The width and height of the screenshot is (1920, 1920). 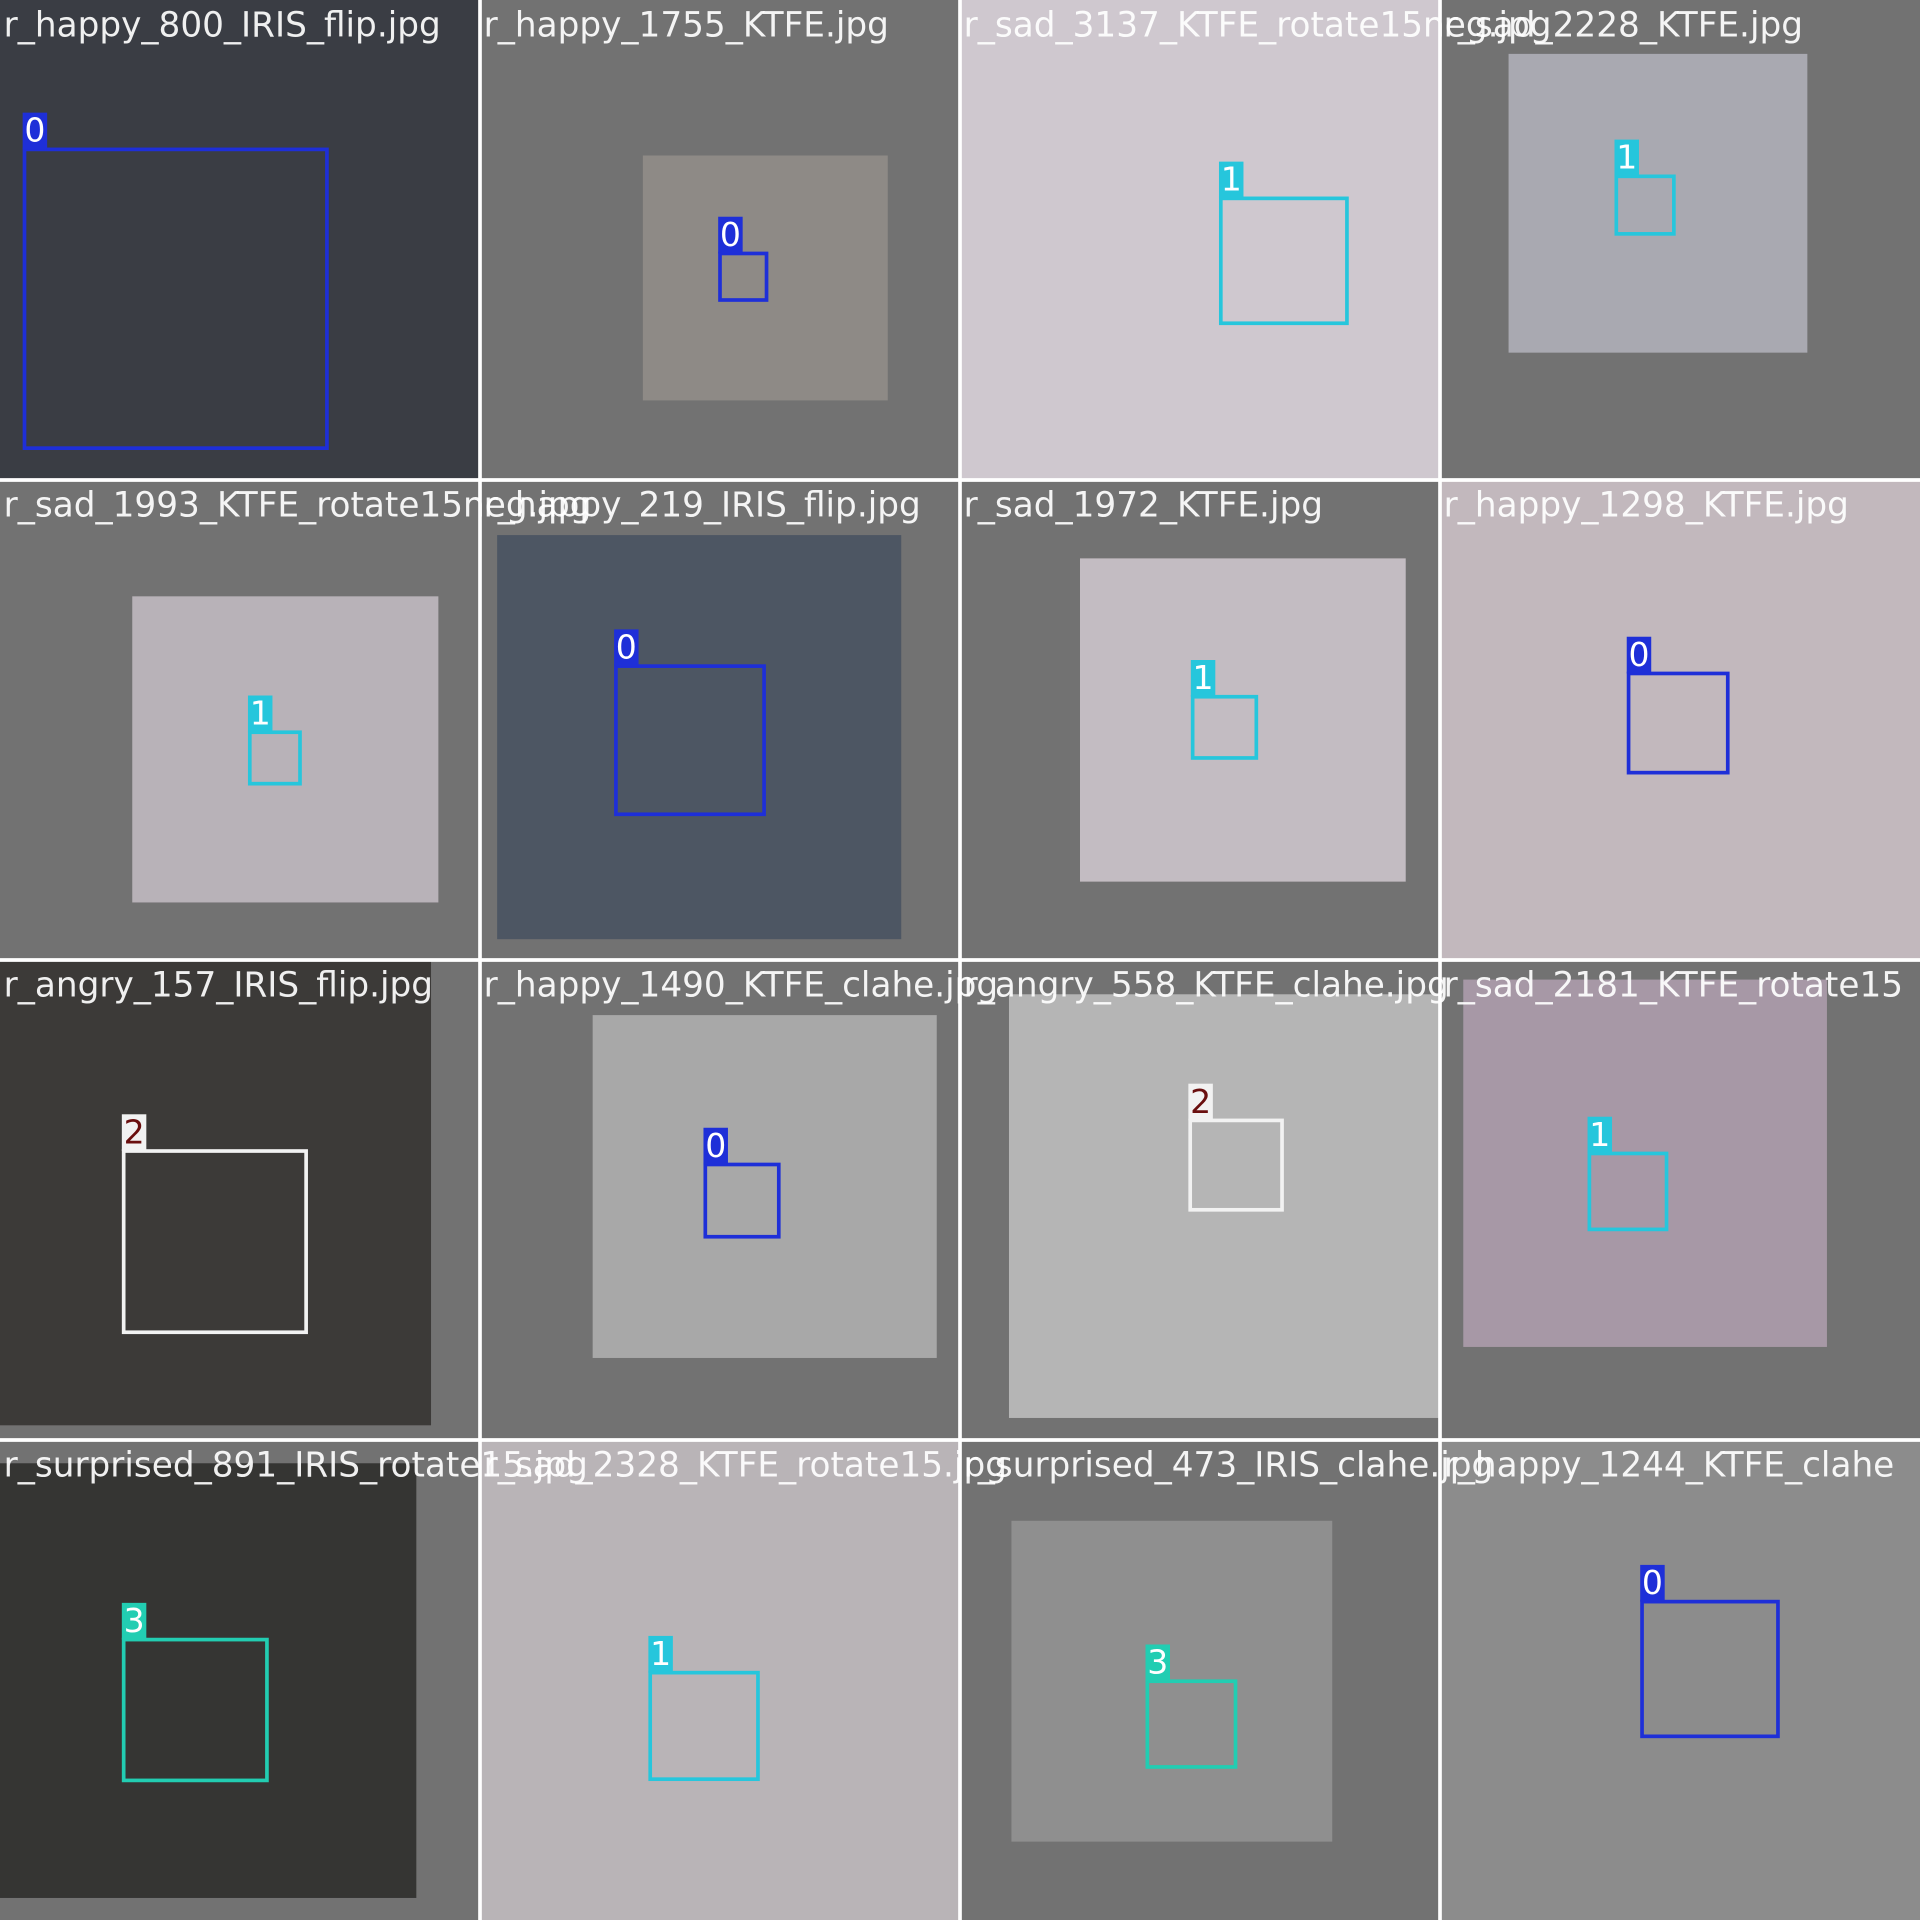 I want to click on filename: r_sad_3137_KTFE_rotate15neg.jpg, so click(x=1258, y=25).